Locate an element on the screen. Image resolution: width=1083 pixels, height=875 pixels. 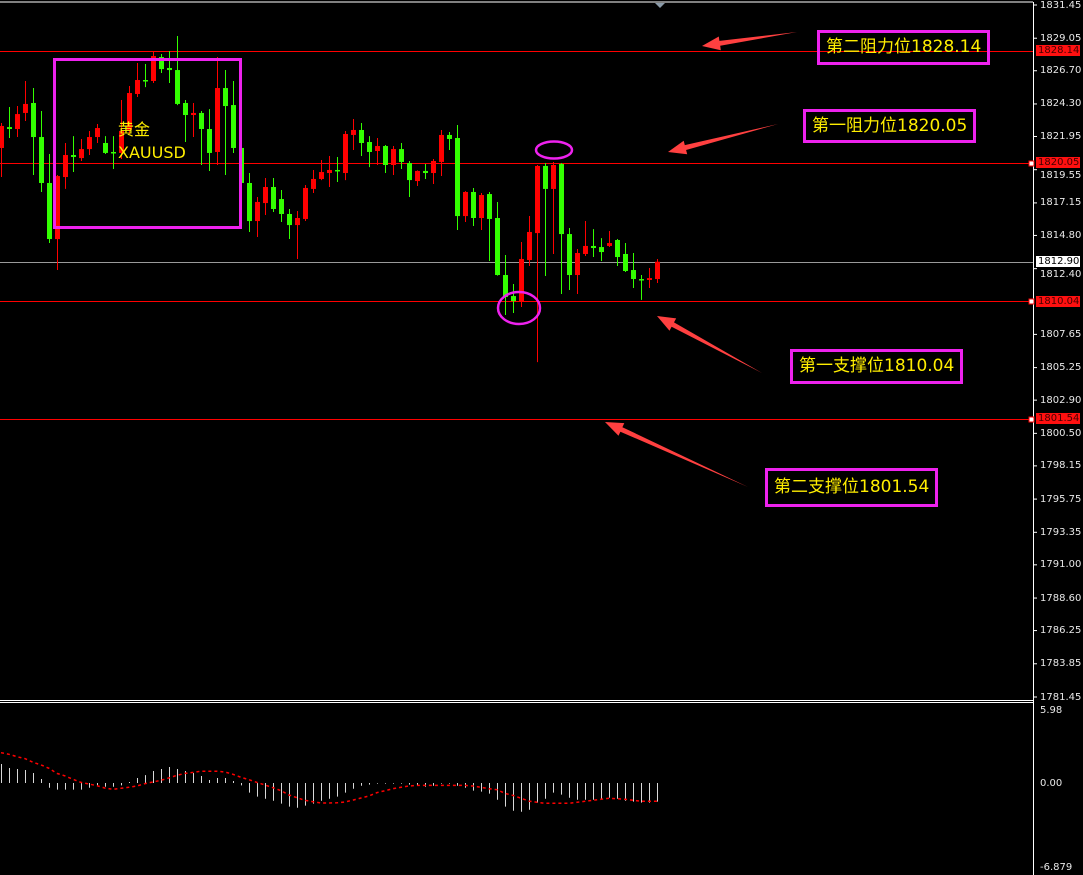
support-highlight-ellipse is located at coordinates (519, 308).